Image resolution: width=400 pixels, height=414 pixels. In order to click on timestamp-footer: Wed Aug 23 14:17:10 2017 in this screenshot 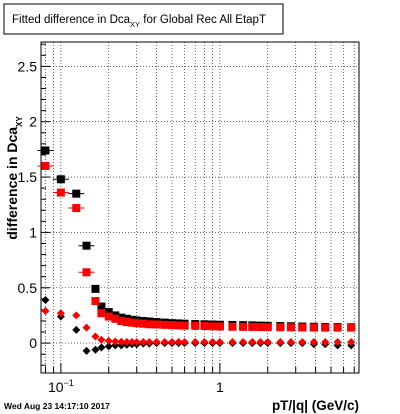, I will do `click(57, 406)`.